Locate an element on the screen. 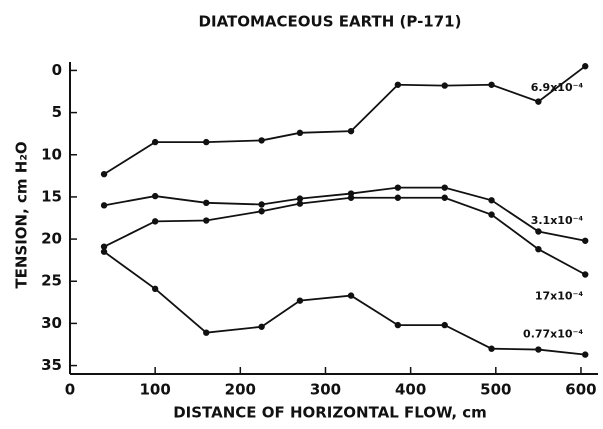 The height and width of the screenshot is (429, 603). x-tick-label: 600 is located at coordinates (580, 390).